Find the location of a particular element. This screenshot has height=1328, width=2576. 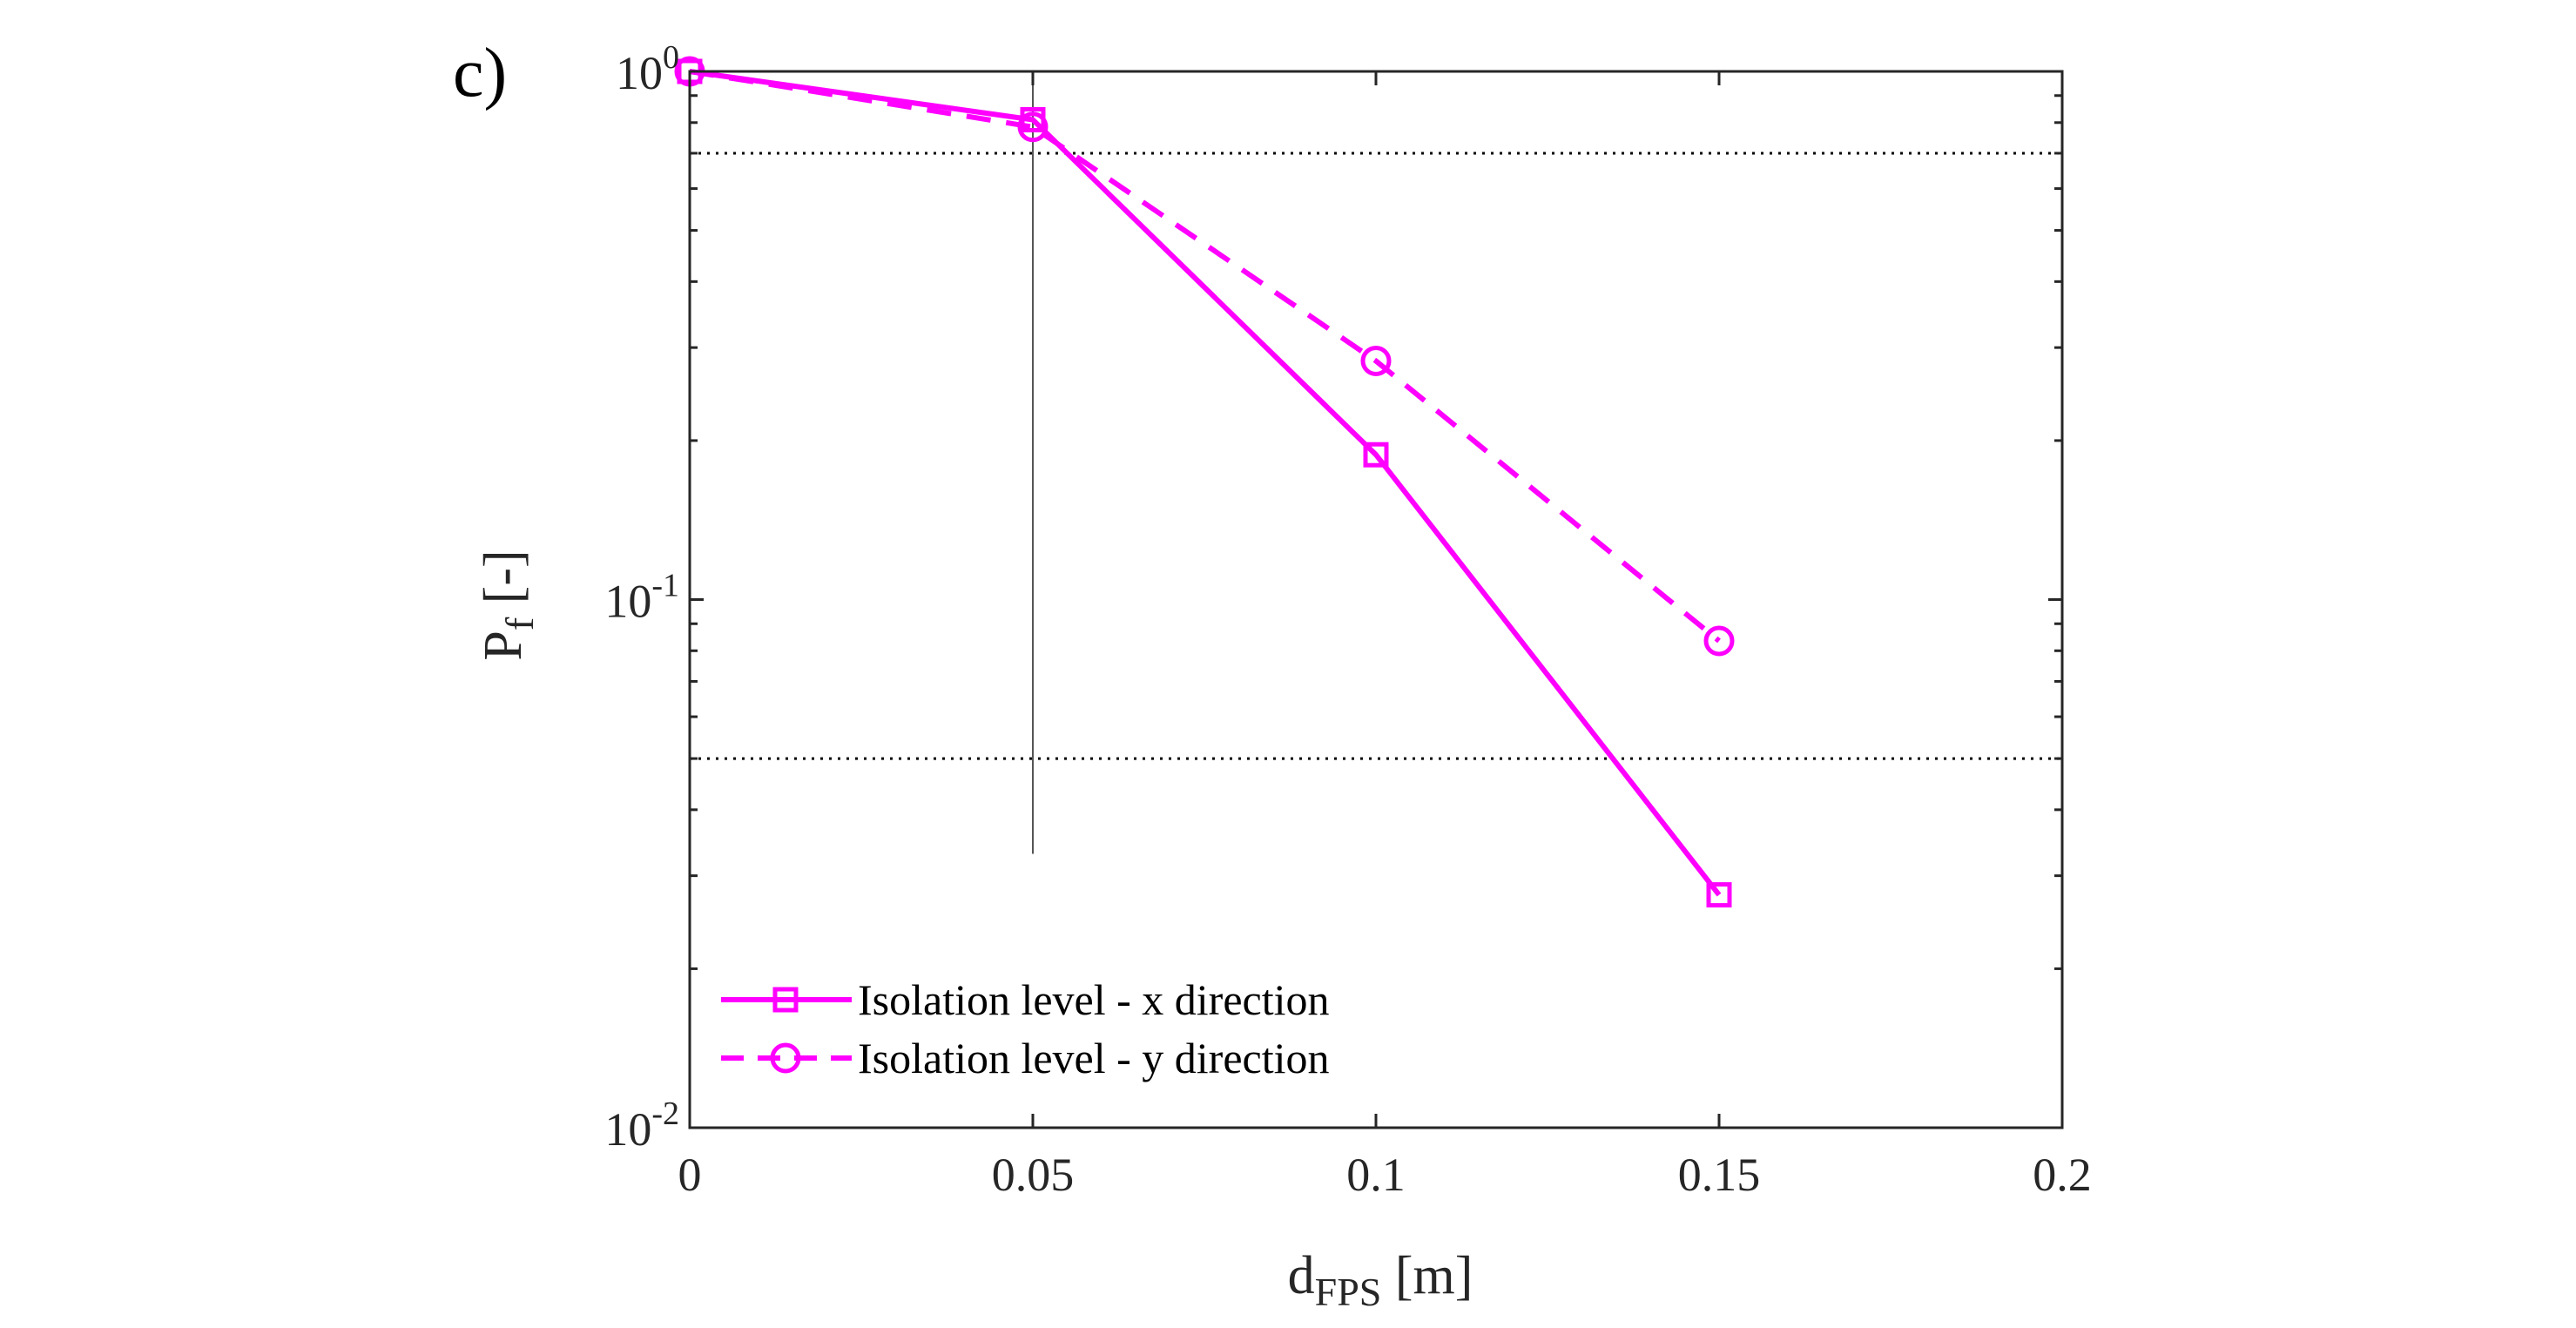

x-tick-label: 0.2 is located at coordinates (2062, 1175).